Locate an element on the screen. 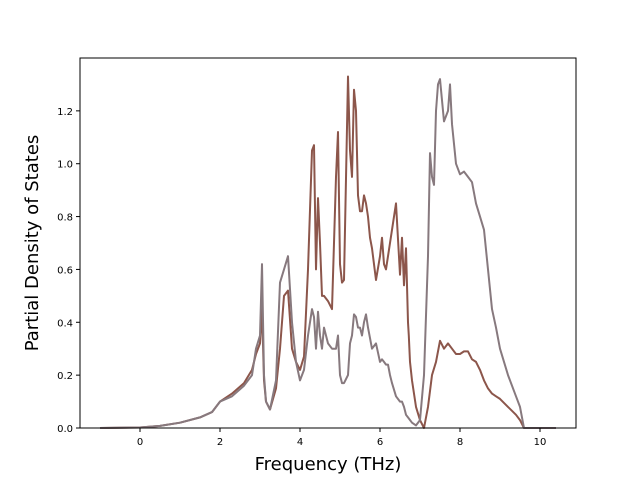 This screenshot has width=640, height=480. x-tick-label: 0 is located at coordinates (140, 442).